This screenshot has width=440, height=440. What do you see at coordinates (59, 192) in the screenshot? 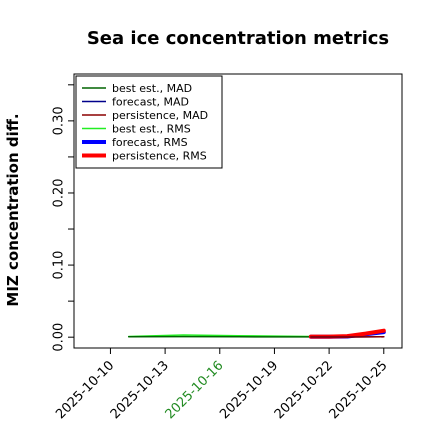
I see `y-tick-label: 0.20` at bounding box center [59, 192].